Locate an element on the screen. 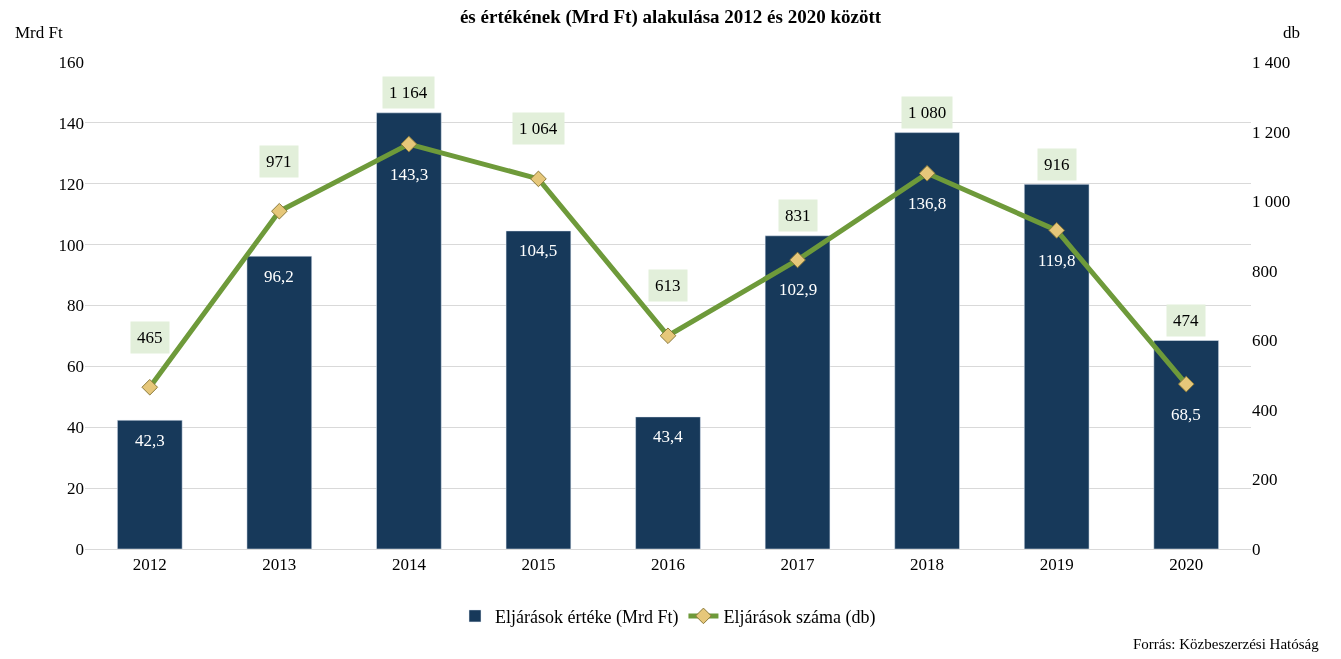 This screenshot has width=1341, height=659. data-label: 43,4 is located at coordinates (668, 436).